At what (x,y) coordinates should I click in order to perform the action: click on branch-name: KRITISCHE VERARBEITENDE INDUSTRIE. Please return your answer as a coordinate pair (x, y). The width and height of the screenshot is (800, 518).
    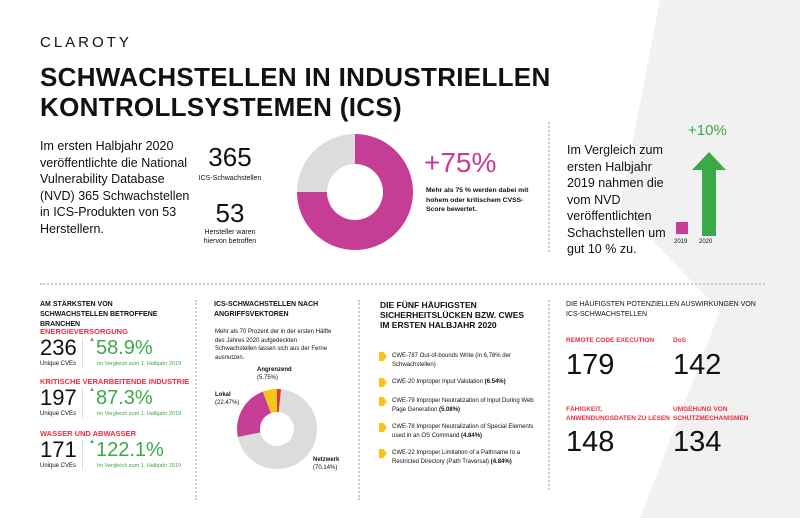
    Looking at the image, I should click on (115, 381).